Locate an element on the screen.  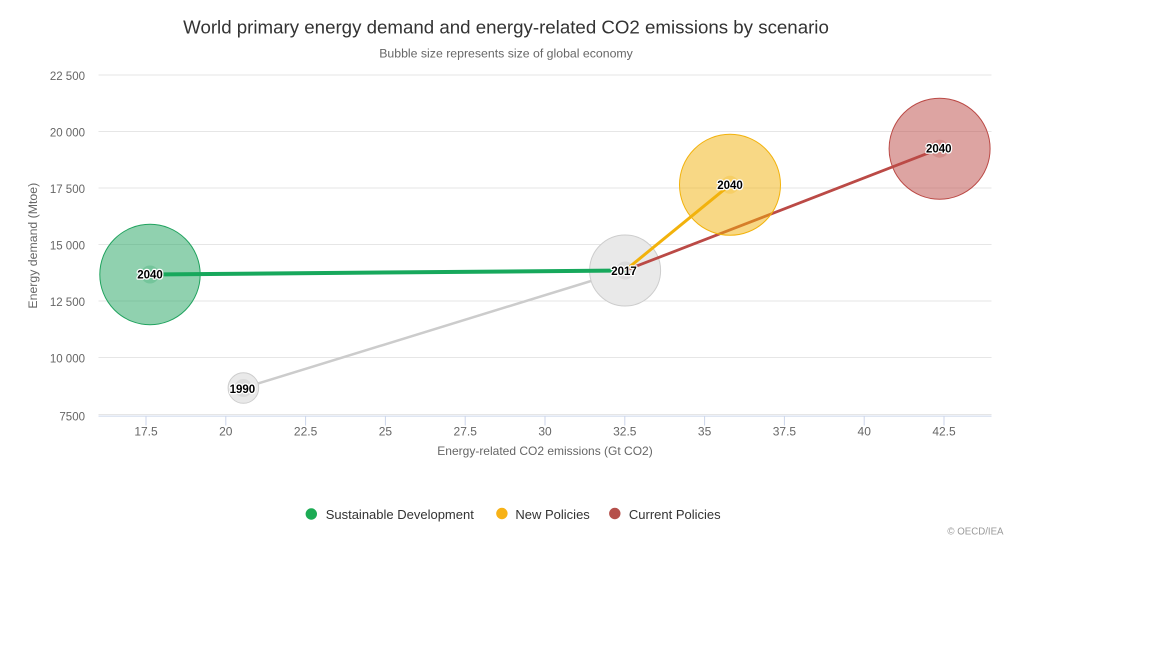
svg-text: 1990 is located at coordinates (243, 390).